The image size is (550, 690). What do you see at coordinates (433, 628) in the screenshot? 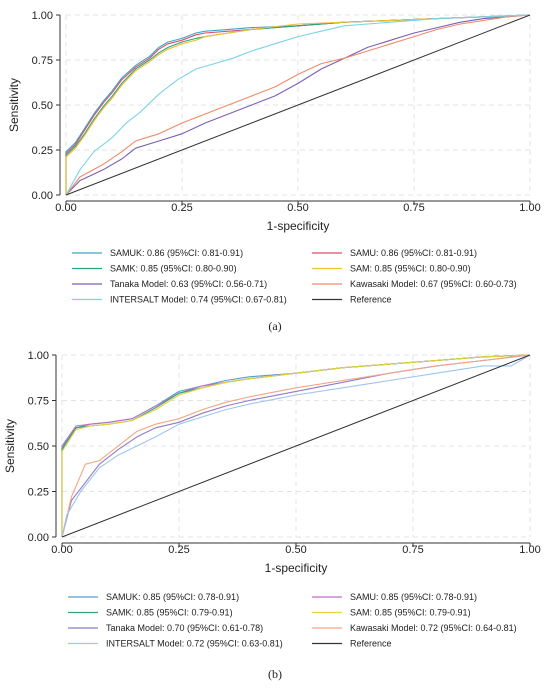
I see `legend-label: Kawasaki Model: 0.72 (95%CI: 0.64-0.81)` at bounding box center [433, 628].